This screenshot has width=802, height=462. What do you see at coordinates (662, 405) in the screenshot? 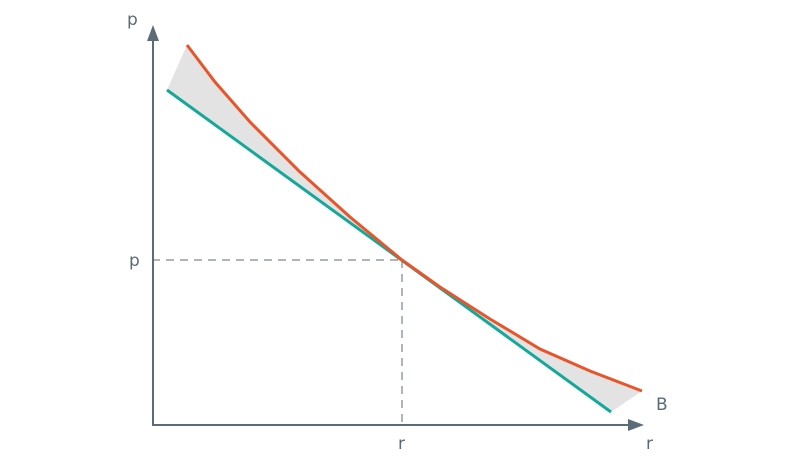
I see `curve-end-label: B` at bounding box center [662, 405].